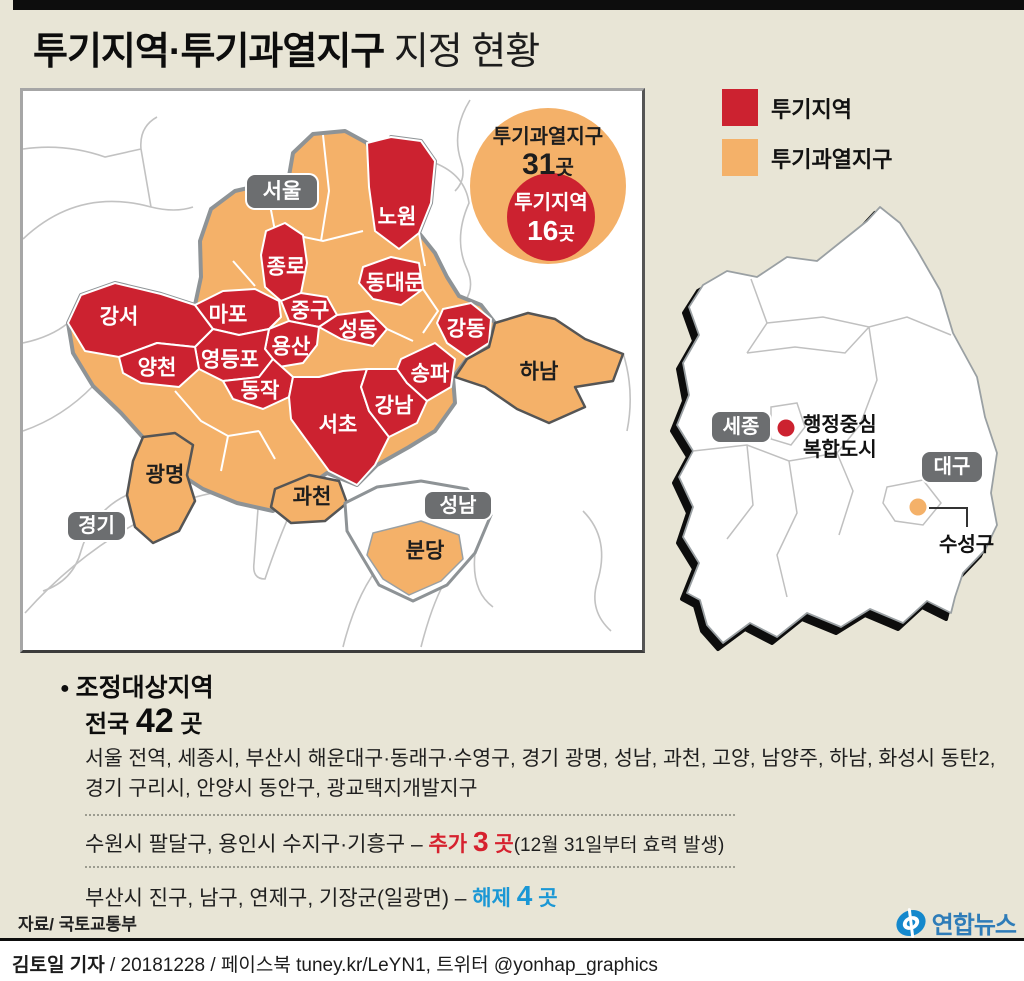 The image size is (1024, 981). What do you see at coordinates (974, 925) in the screenshot?
I see `agency-name: 연합뉴스` at bounding box center [974, 925].